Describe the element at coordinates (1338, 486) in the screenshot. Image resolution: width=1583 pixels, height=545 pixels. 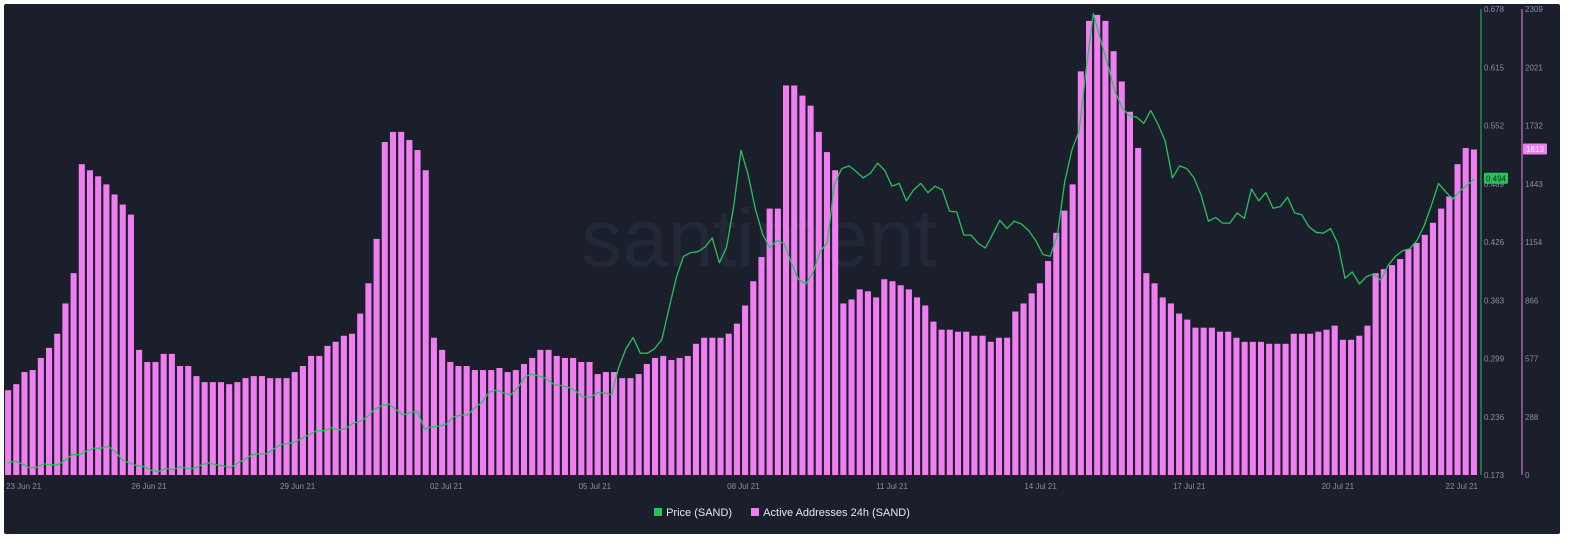
I see `x-tick-label: 20 Jul 21` at that location.